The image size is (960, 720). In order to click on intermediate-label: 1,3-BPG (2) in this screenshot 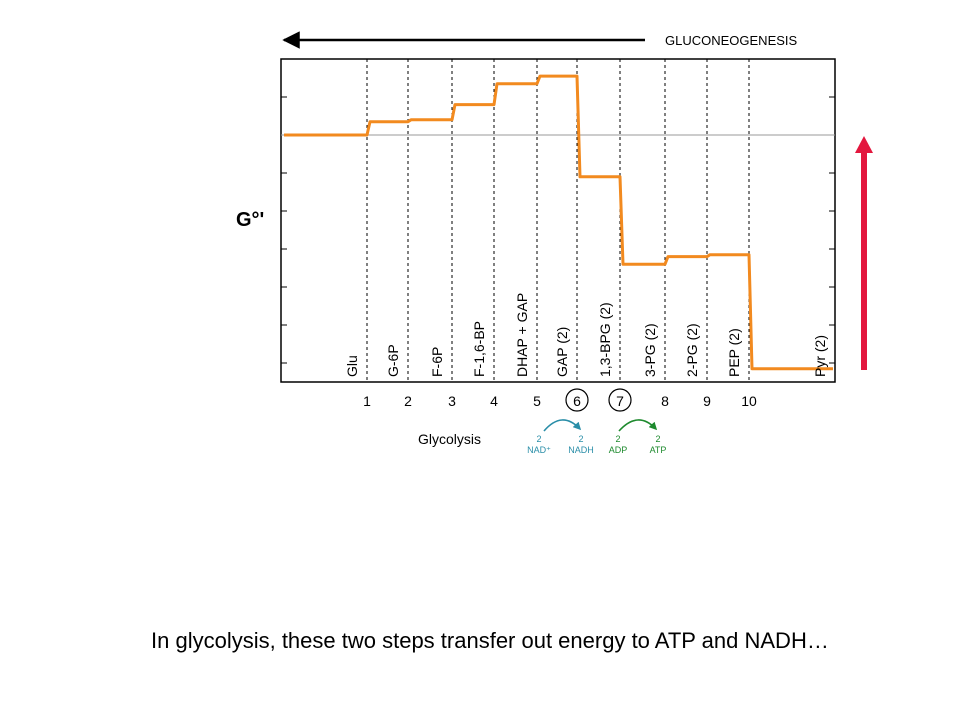, I will do `click(605, 339)`.